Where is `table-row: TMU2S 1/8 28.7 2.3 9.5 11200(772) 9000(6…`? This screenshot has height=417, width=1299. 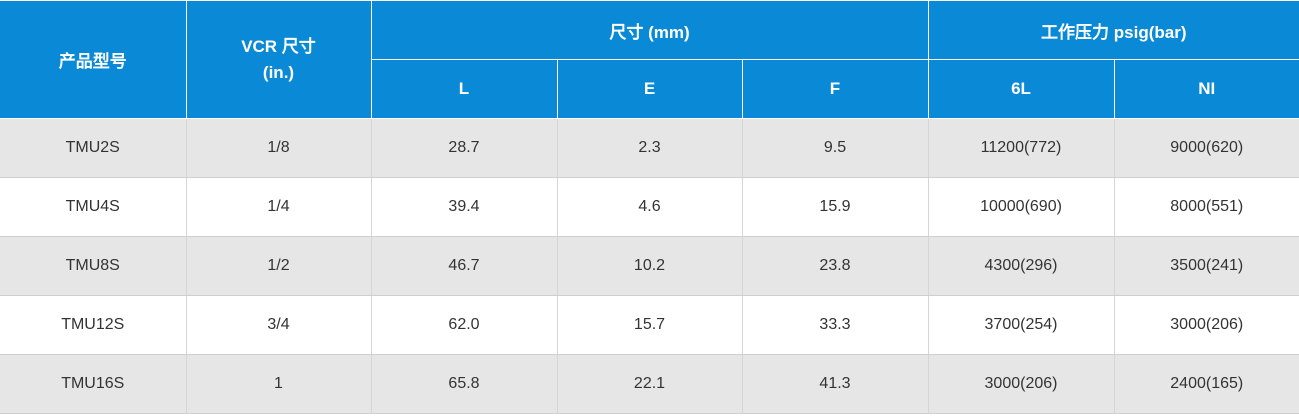 table-row: TMU2S 1/8 28.7 2.3 9.5 11200(772) 9000(6… is located at coordinates (649, 148).